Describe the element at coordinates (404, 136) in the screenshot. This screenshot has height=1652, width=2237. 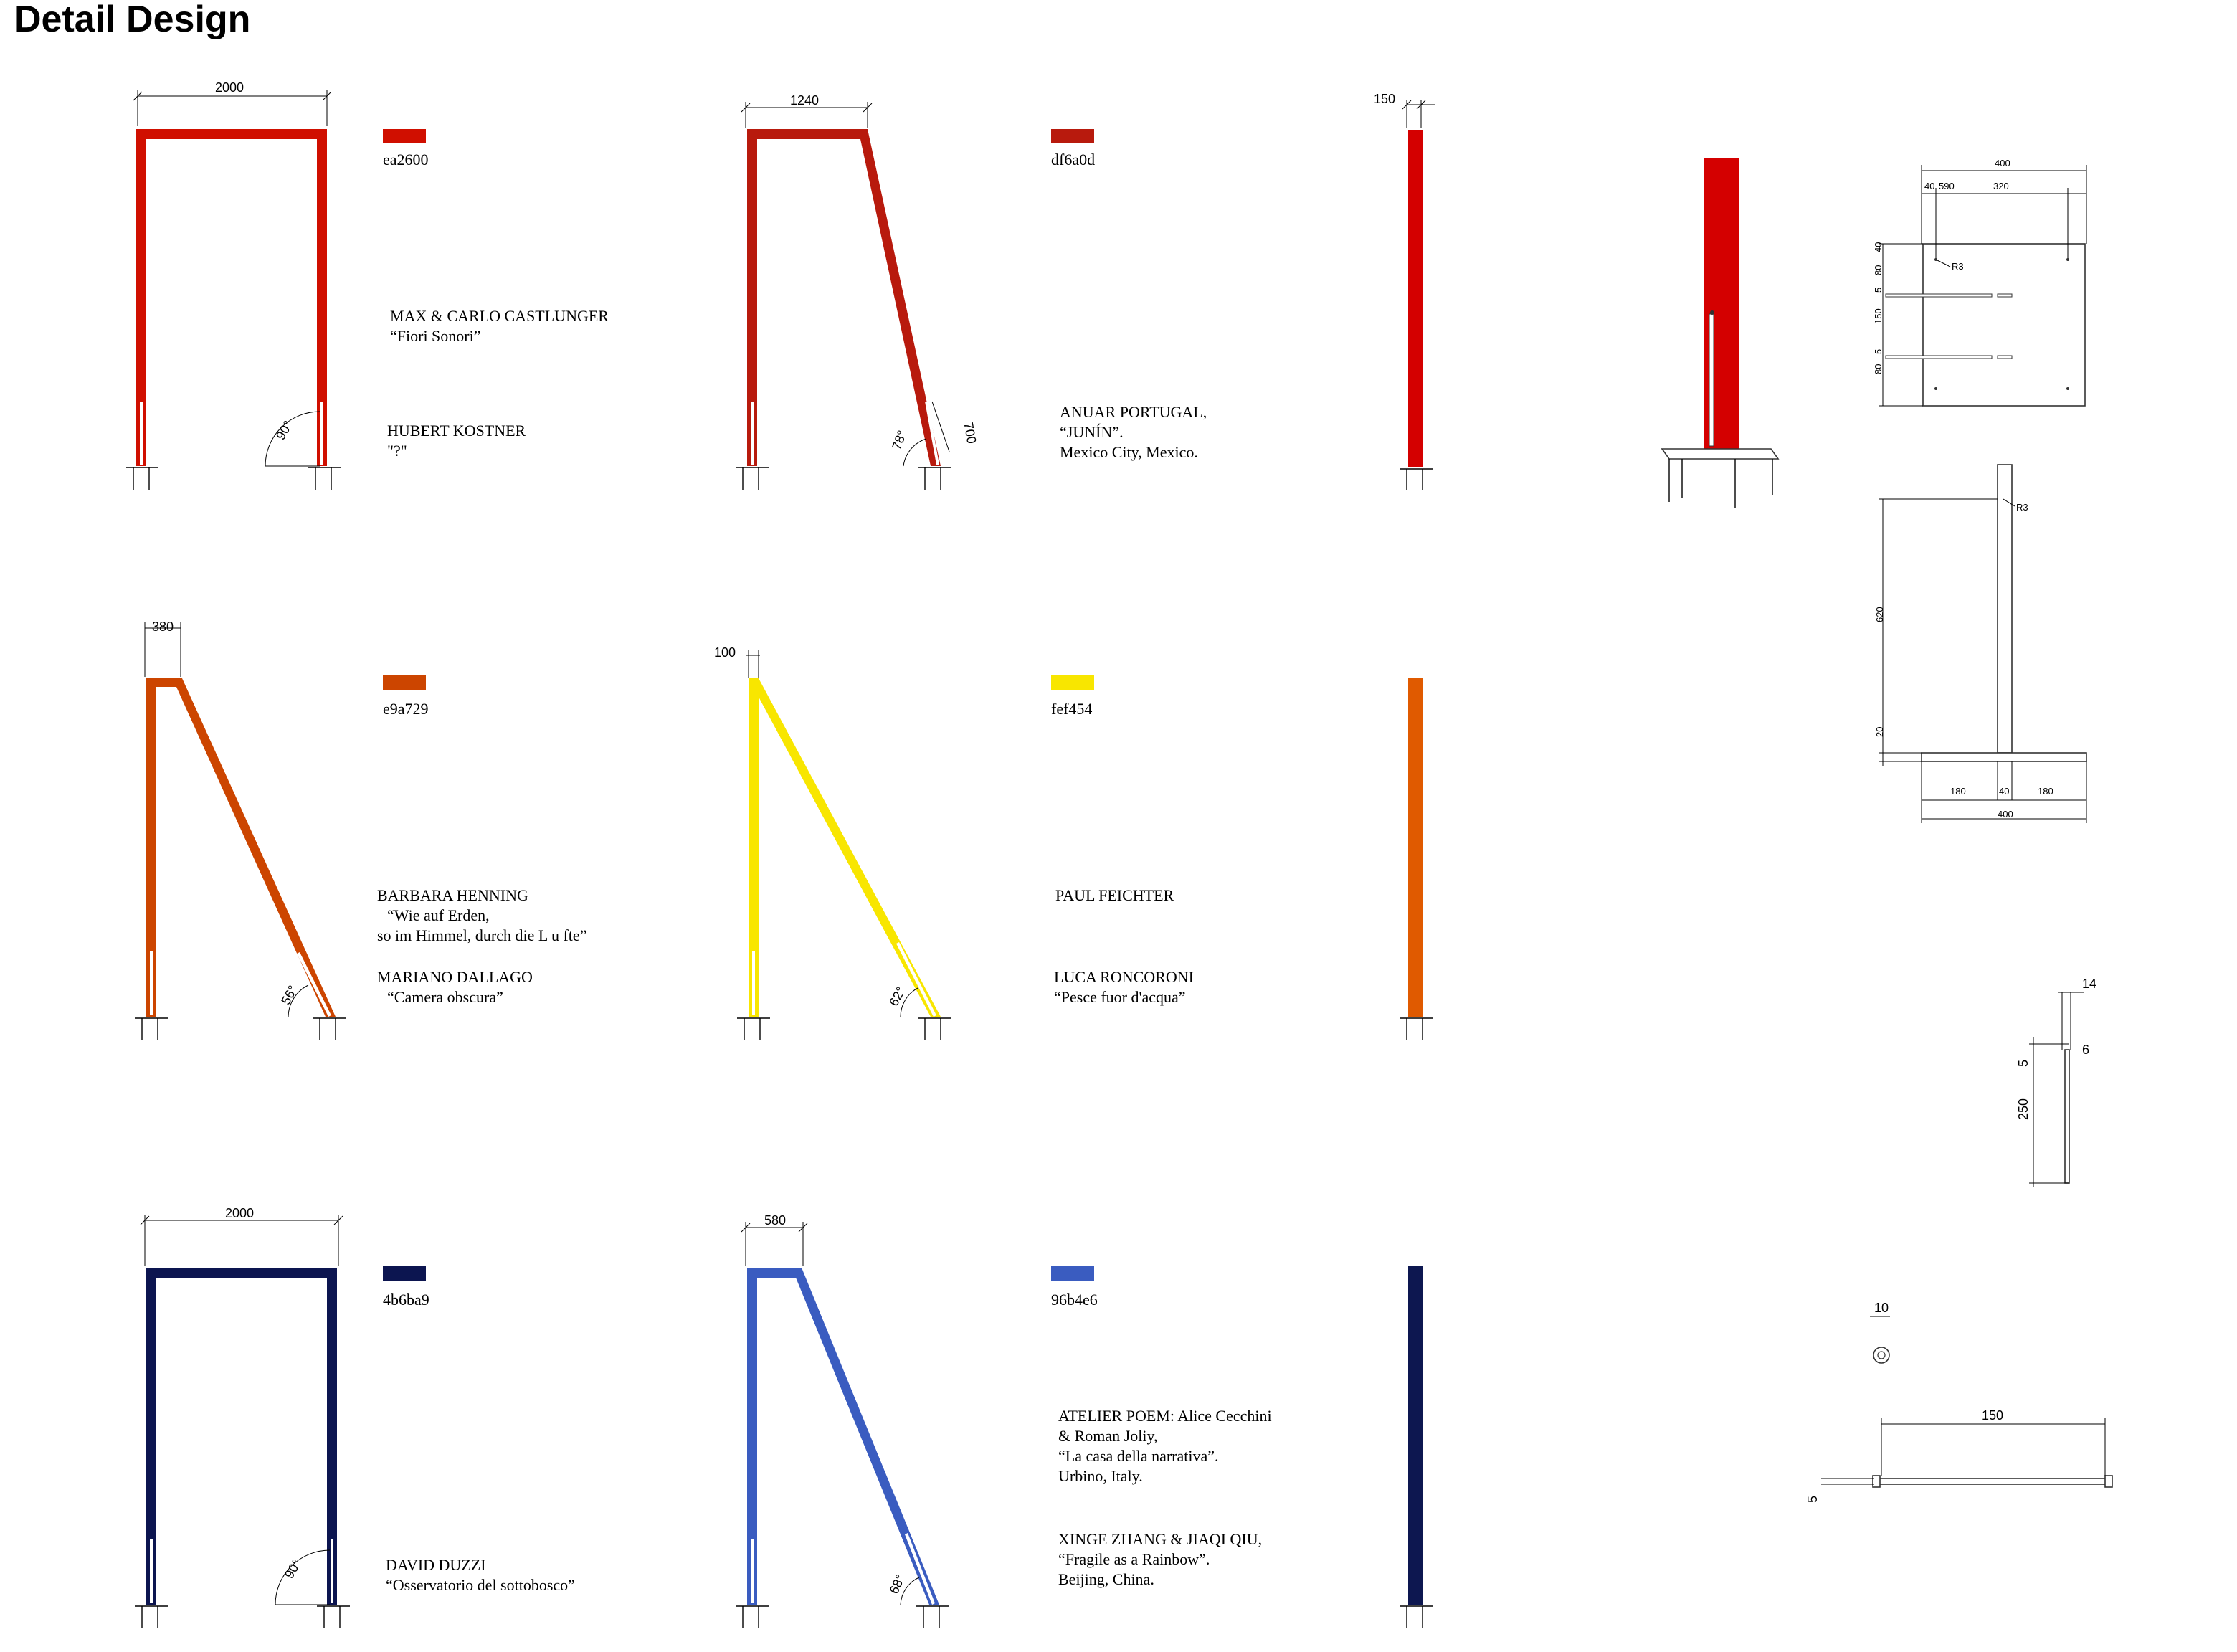
I see `frame-1-swatch` at that location.